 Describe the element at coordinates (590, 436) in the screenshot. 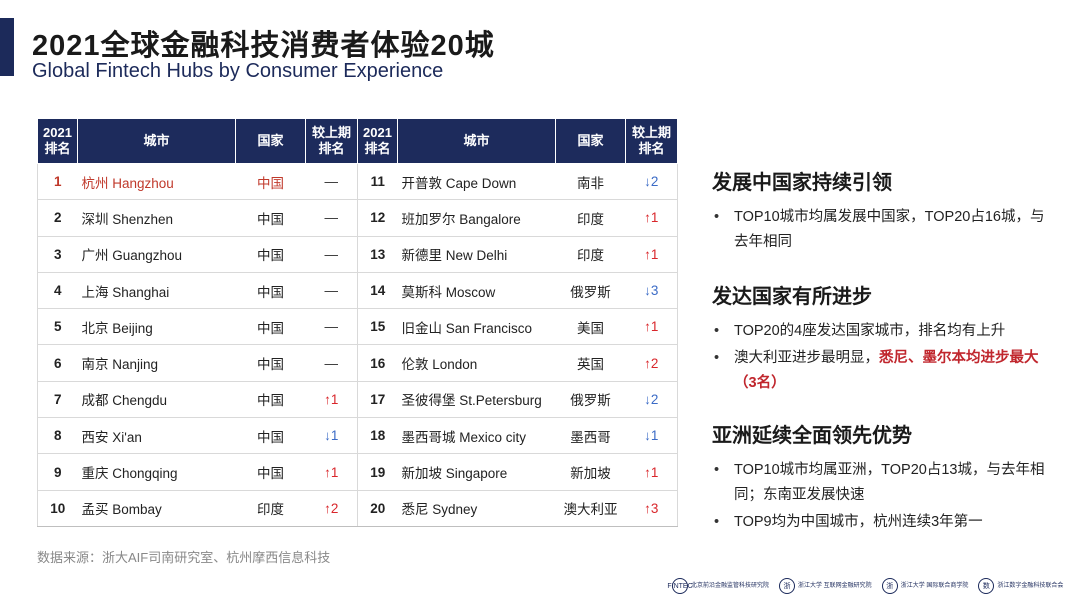

I see `country-cell: 墨西哥` at that location.